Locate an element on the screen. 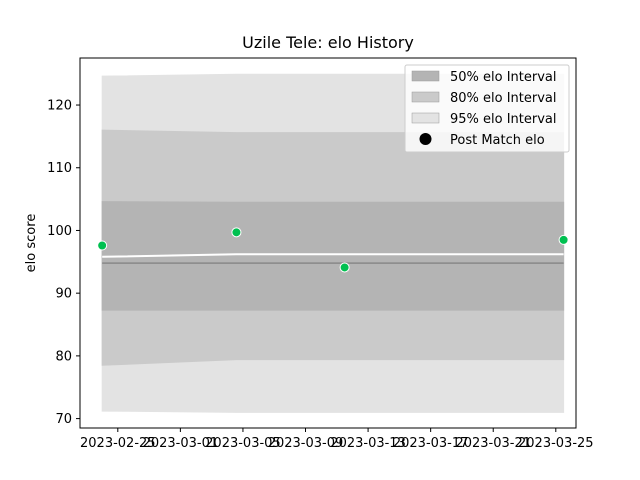  x-tick-label: 2023-03-21 is located at coordinates (493, 443).